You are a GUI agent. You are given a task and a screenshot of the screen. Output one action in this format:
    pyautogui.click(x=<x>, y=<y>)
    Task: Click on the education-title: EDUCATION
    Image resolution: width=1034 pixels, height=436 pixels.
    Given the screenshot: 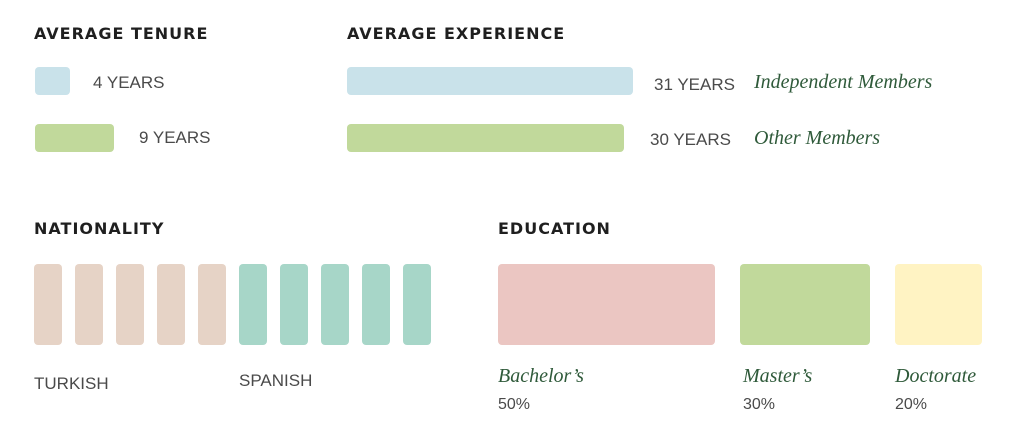 What is the action you would take?
    pyautogui.click(x=554, y=228)
    